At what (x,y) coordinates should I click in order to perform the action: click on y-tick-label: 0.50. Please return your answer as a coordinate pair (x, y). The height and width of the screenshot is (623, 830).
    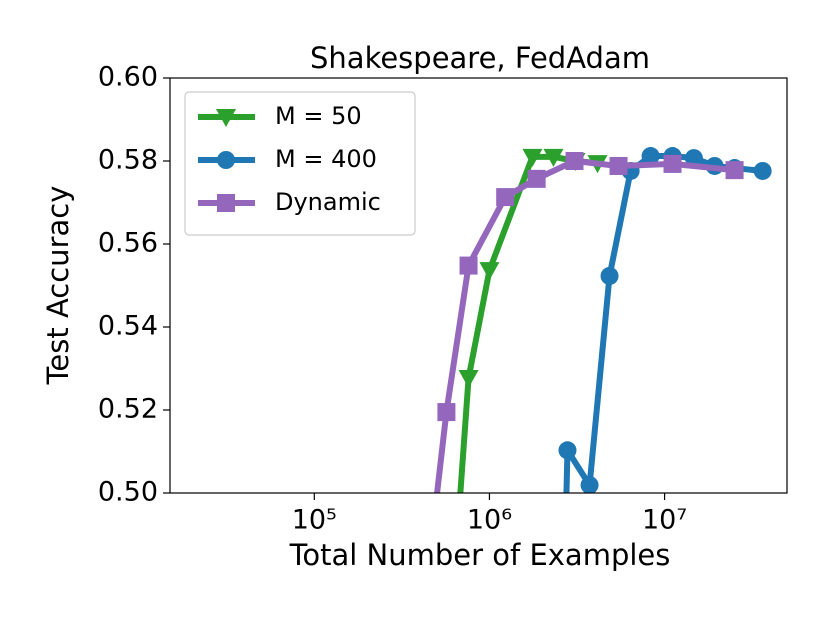
    Looking at the image, I should click on (128, 492).